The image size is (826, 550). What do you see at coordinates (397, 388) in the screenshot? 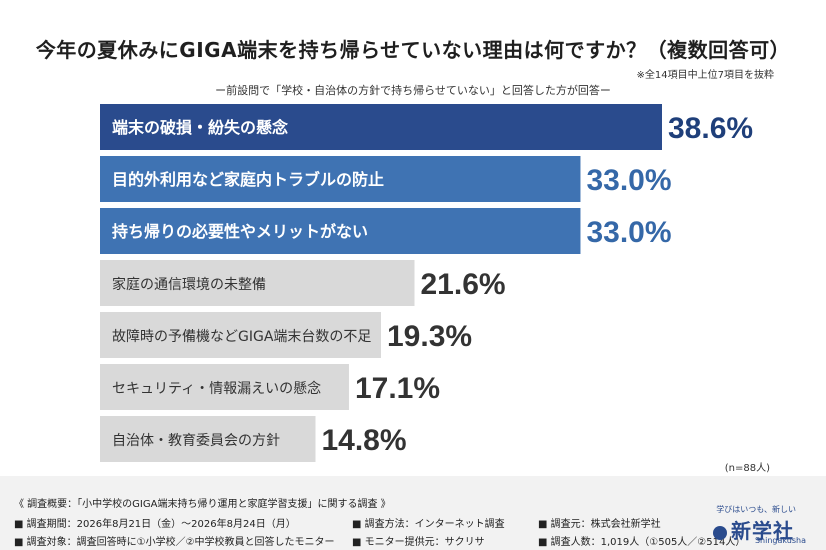
I see `value-label-6: 17.1%` at bounding box center [397, 388].